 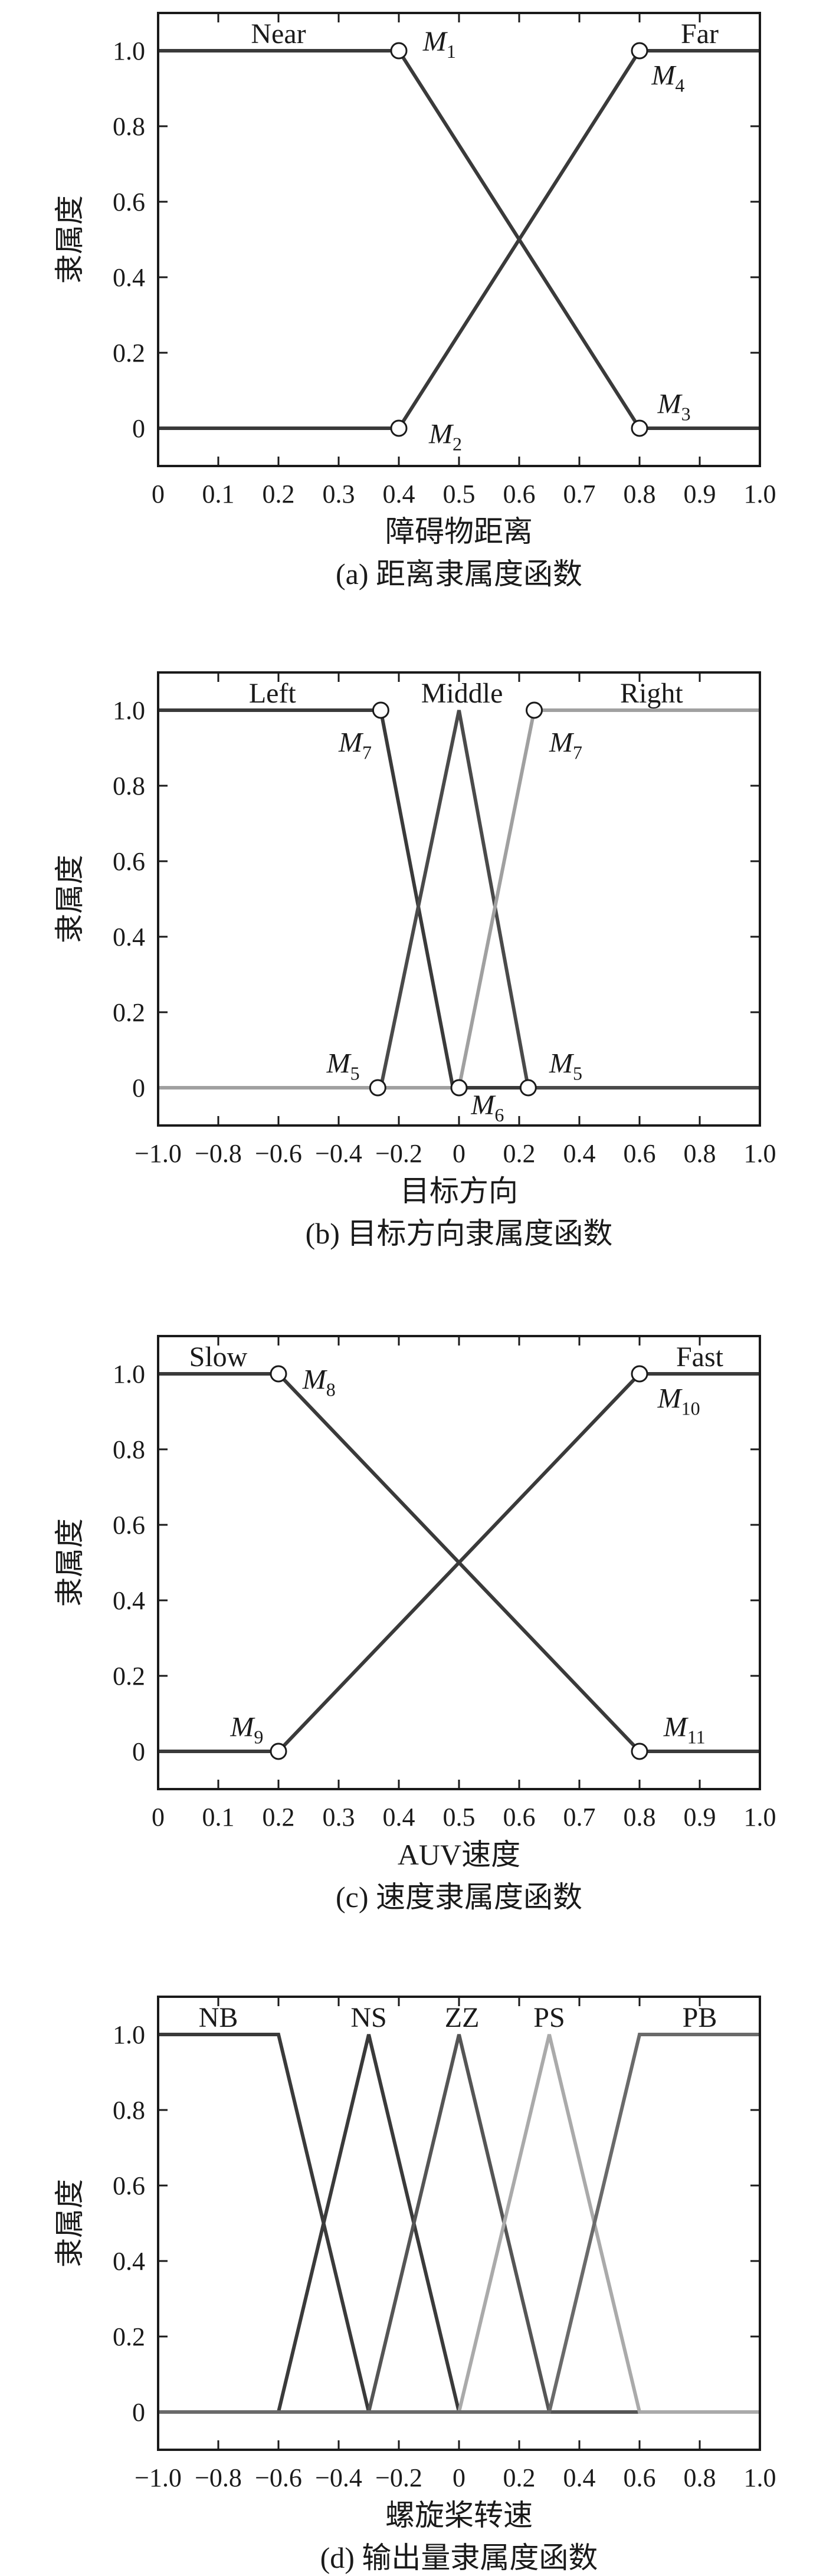 What do you see at coordinates (679, 1401) in the screenshot?
I see `point-label: M10` at bounding box center [679, 1401].